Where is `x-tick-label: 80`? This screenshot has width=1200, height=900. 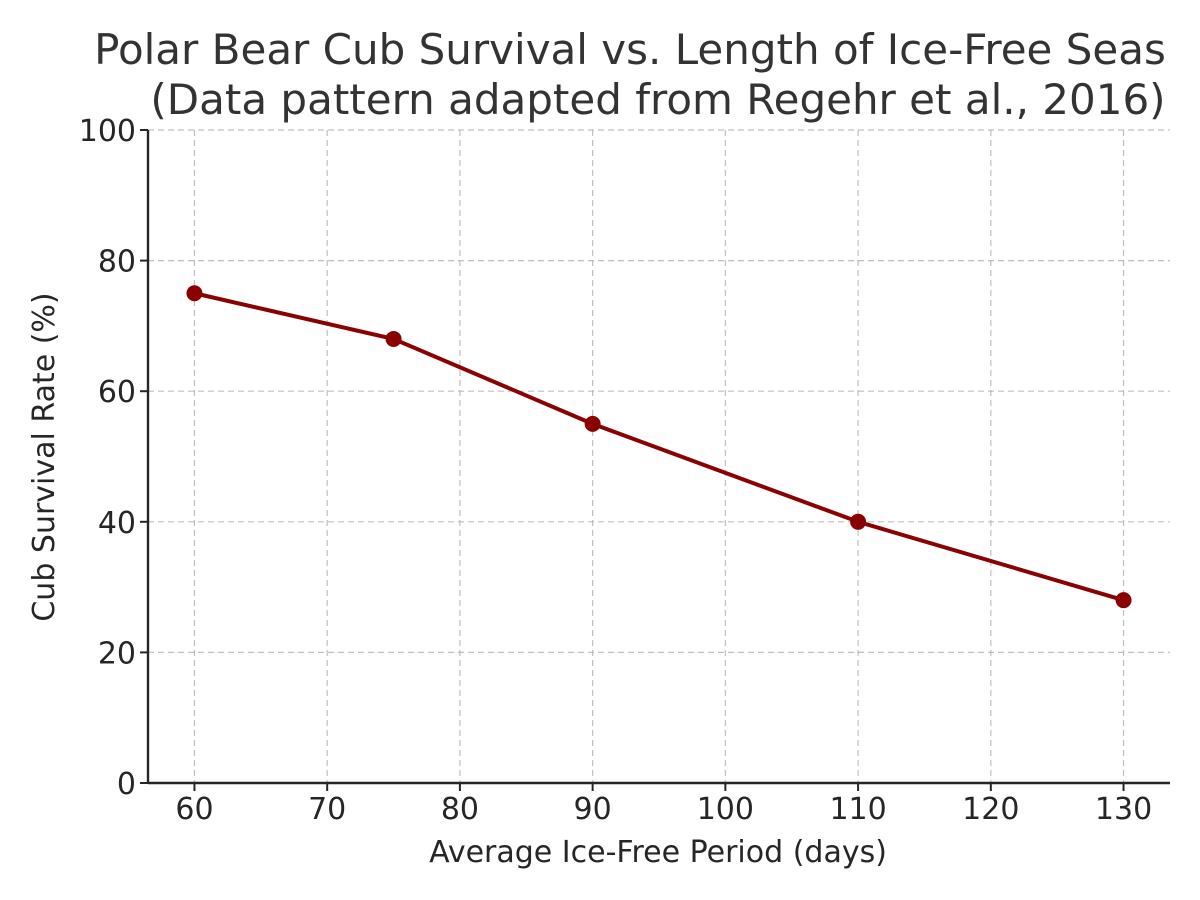 x-tick-label: 80 is located at coordinates (460, 809).